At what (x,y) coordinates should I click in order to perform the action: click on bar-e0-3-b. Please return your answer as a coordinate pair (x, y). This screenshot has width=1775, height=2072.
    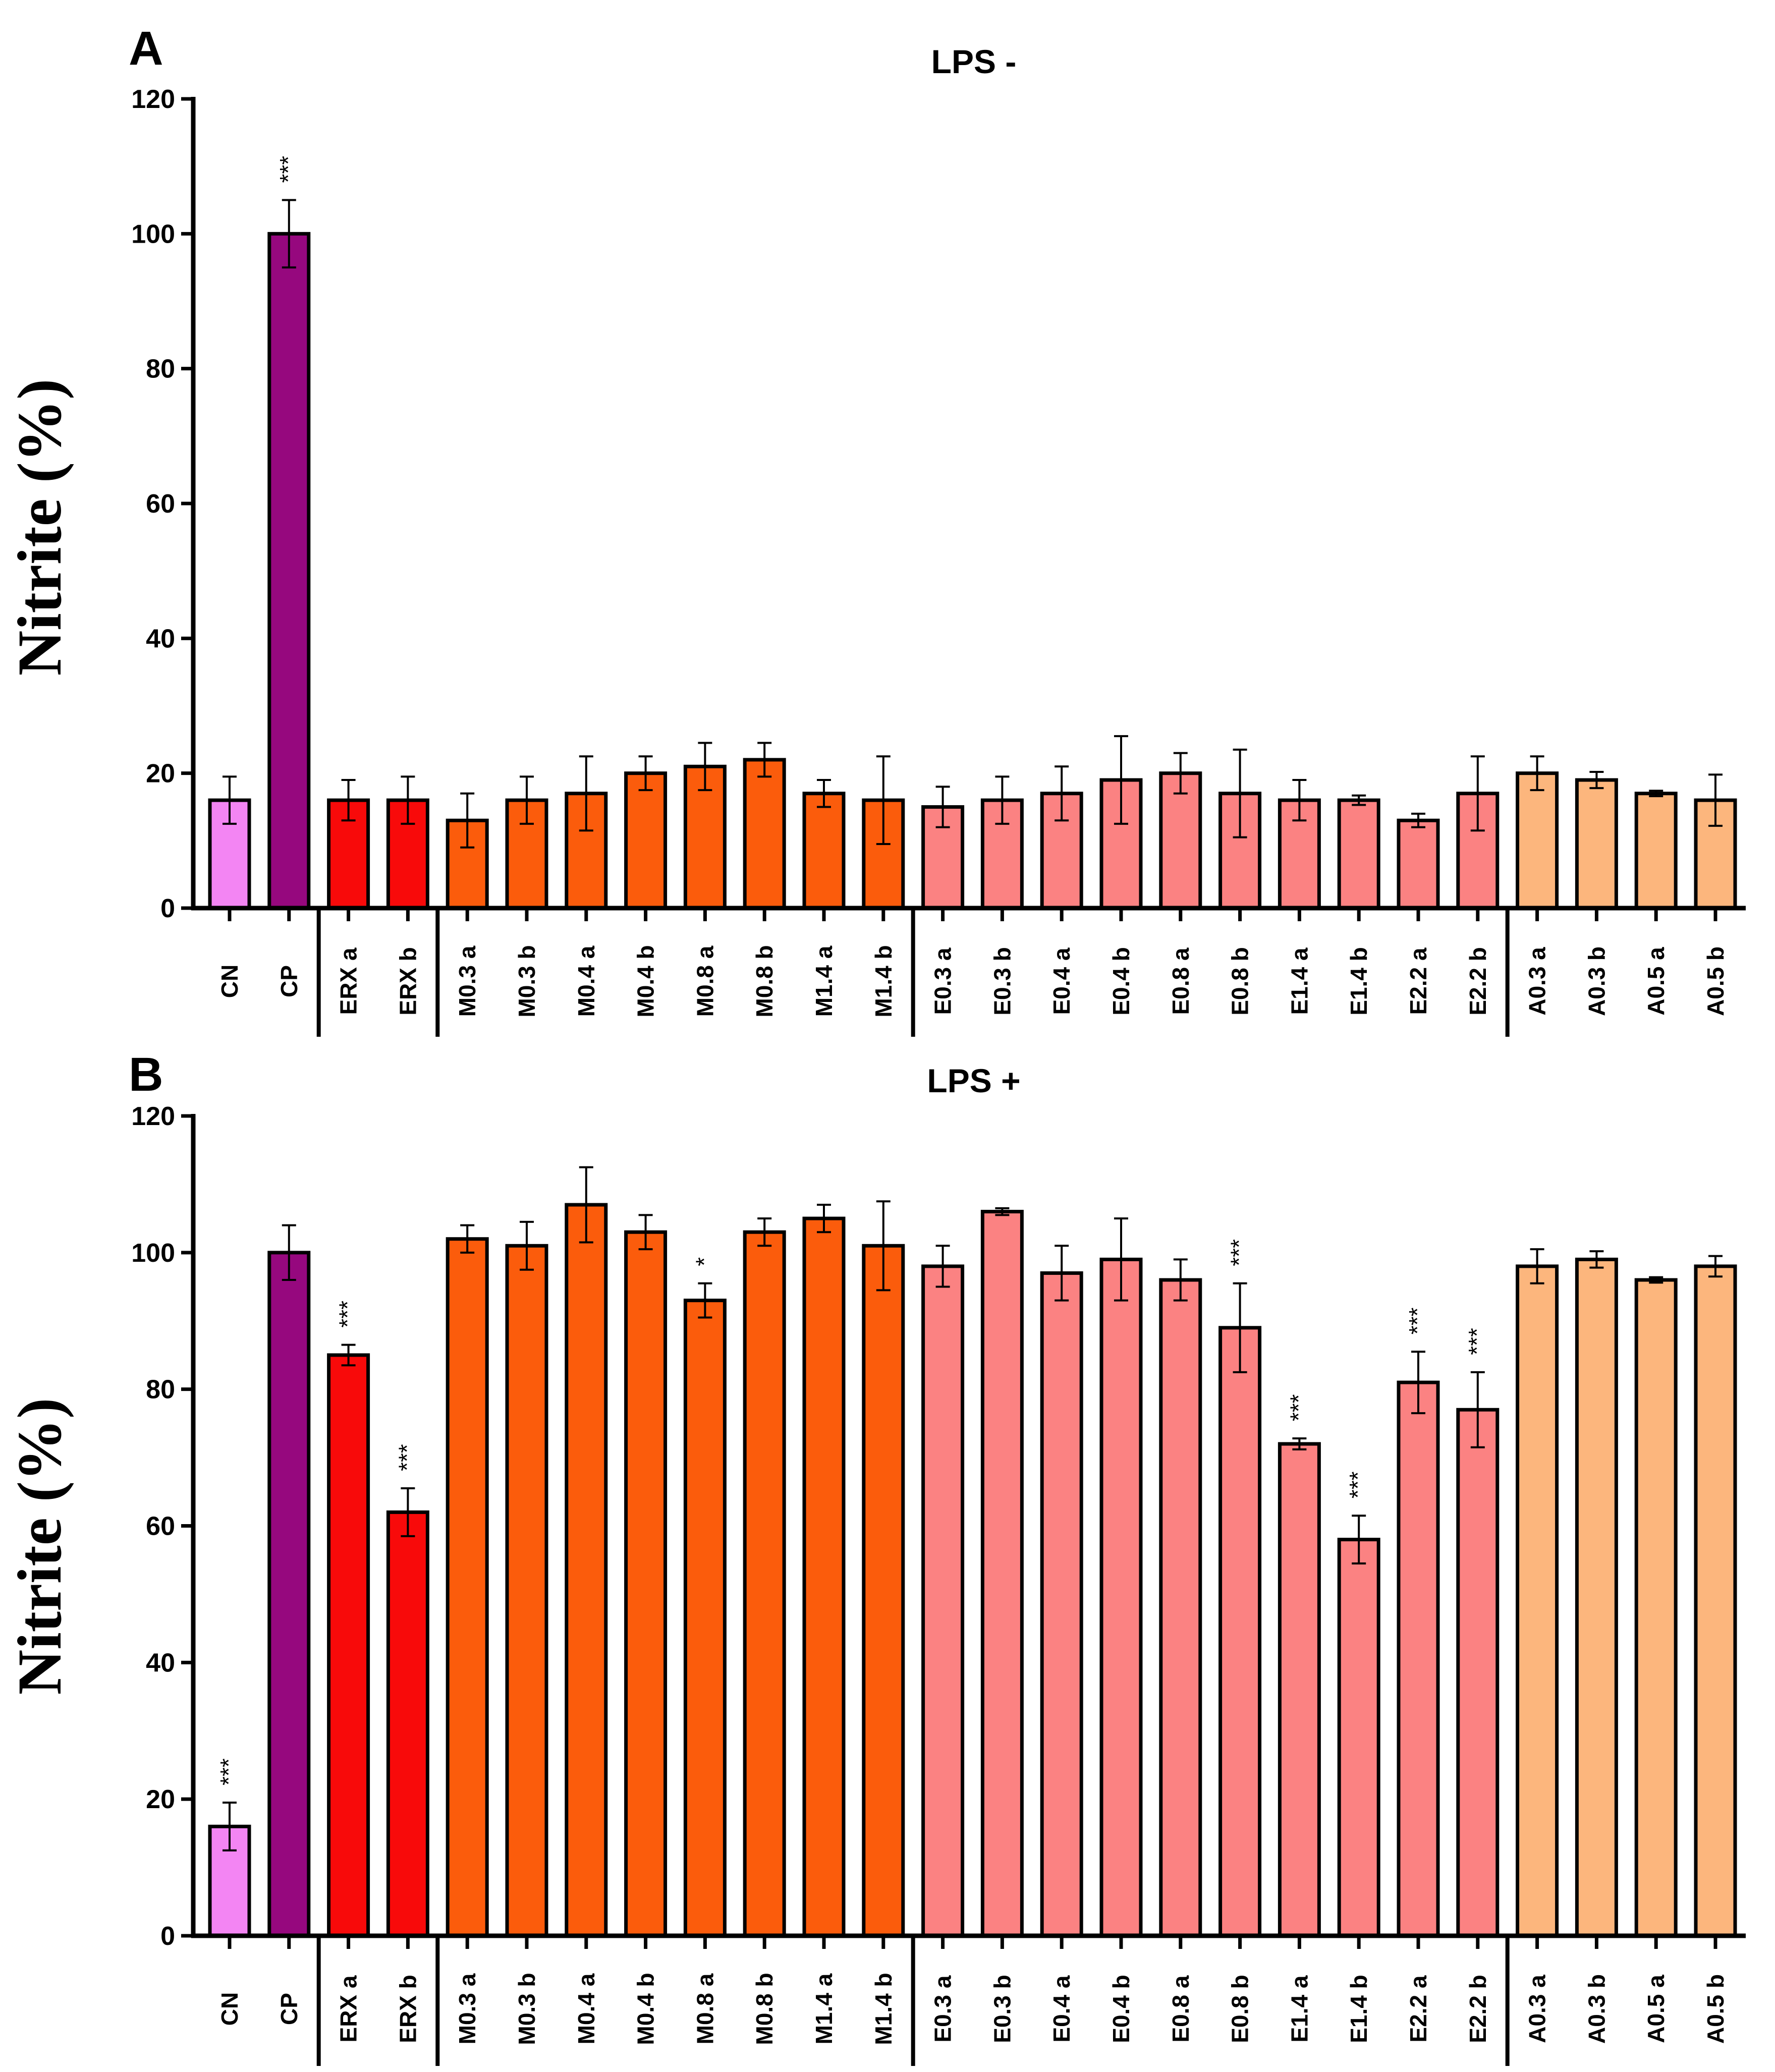
    Looking at the image, I should click on (1002, 1574).